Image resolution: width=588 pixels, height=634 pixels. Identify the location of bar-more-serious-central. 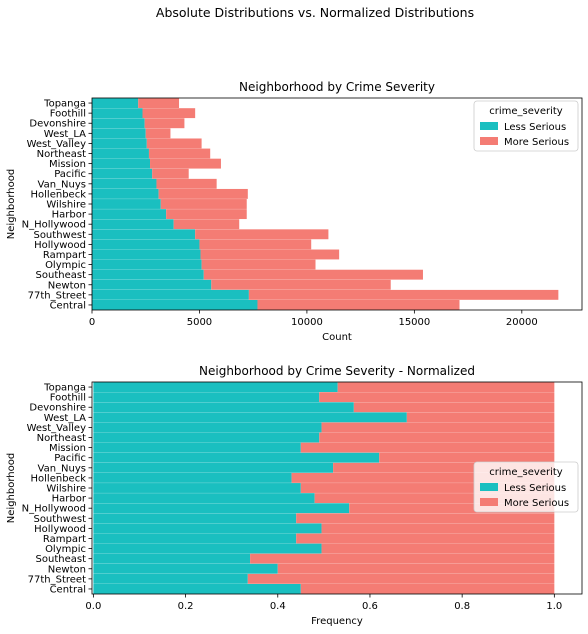
(358, 305).